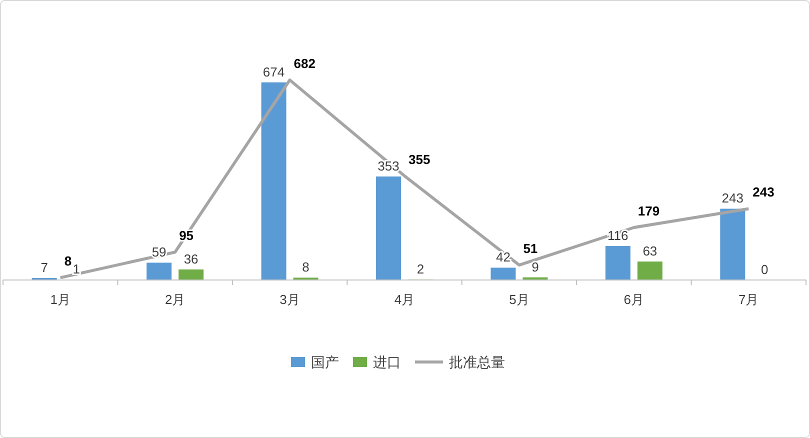 Image resolution: width=810 pixels, height=438 pixels. Describe the element at coordinates (76, 269) in the screenshot. I see `data-label: 1` at that location.